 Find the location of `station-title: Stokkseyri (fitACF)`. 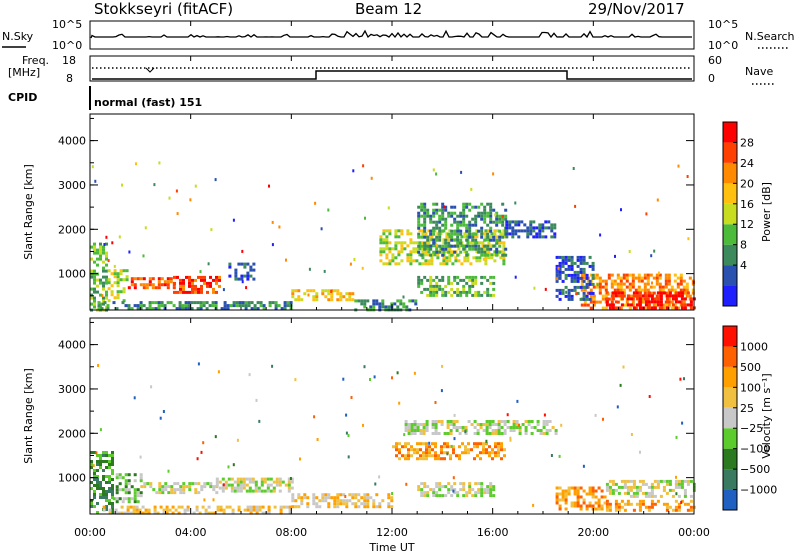

station-title: Stokkseyri (fitACF) is located at coordinates (163, 9).